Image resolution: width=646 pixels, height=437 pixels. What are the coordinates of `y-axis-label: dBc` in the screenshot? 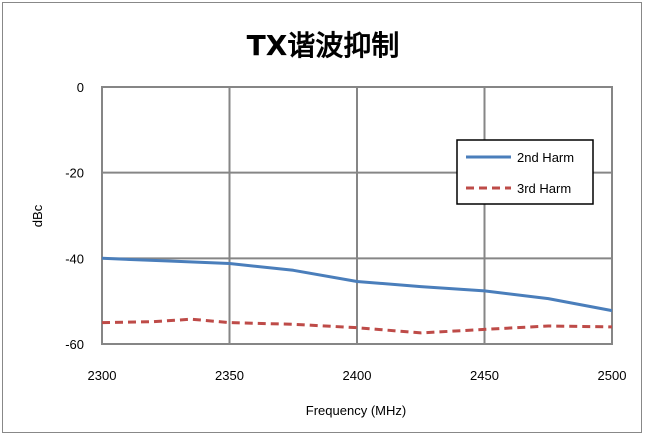 It's located at (37, 215).